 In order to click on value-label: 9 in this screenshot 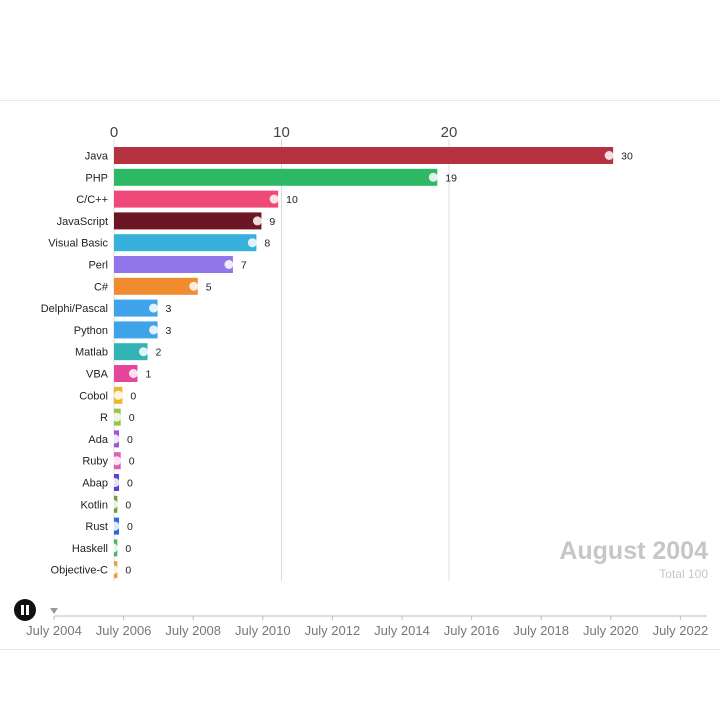, I will do `click(272, 222)`.